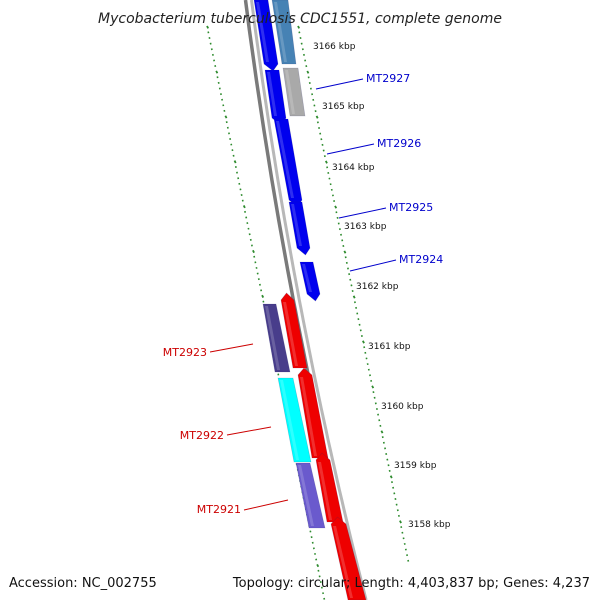  I want to click on ruler-kbp-label: 3158 kbp, so click(429, 525).